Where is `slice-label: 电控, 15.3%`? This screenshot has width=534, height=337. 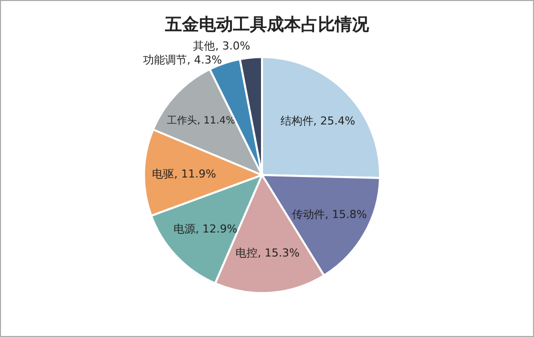
slice-label: 电控, 15.3% is located at coordinates (268, 253).